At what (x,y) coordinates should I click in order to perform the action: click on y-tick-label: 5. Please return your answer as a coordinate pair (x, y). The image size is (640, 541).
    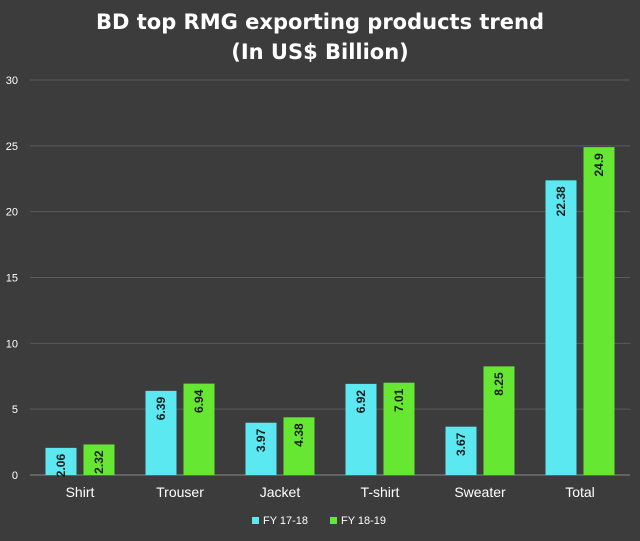
    Looking at the image, I should click on (15, 410).